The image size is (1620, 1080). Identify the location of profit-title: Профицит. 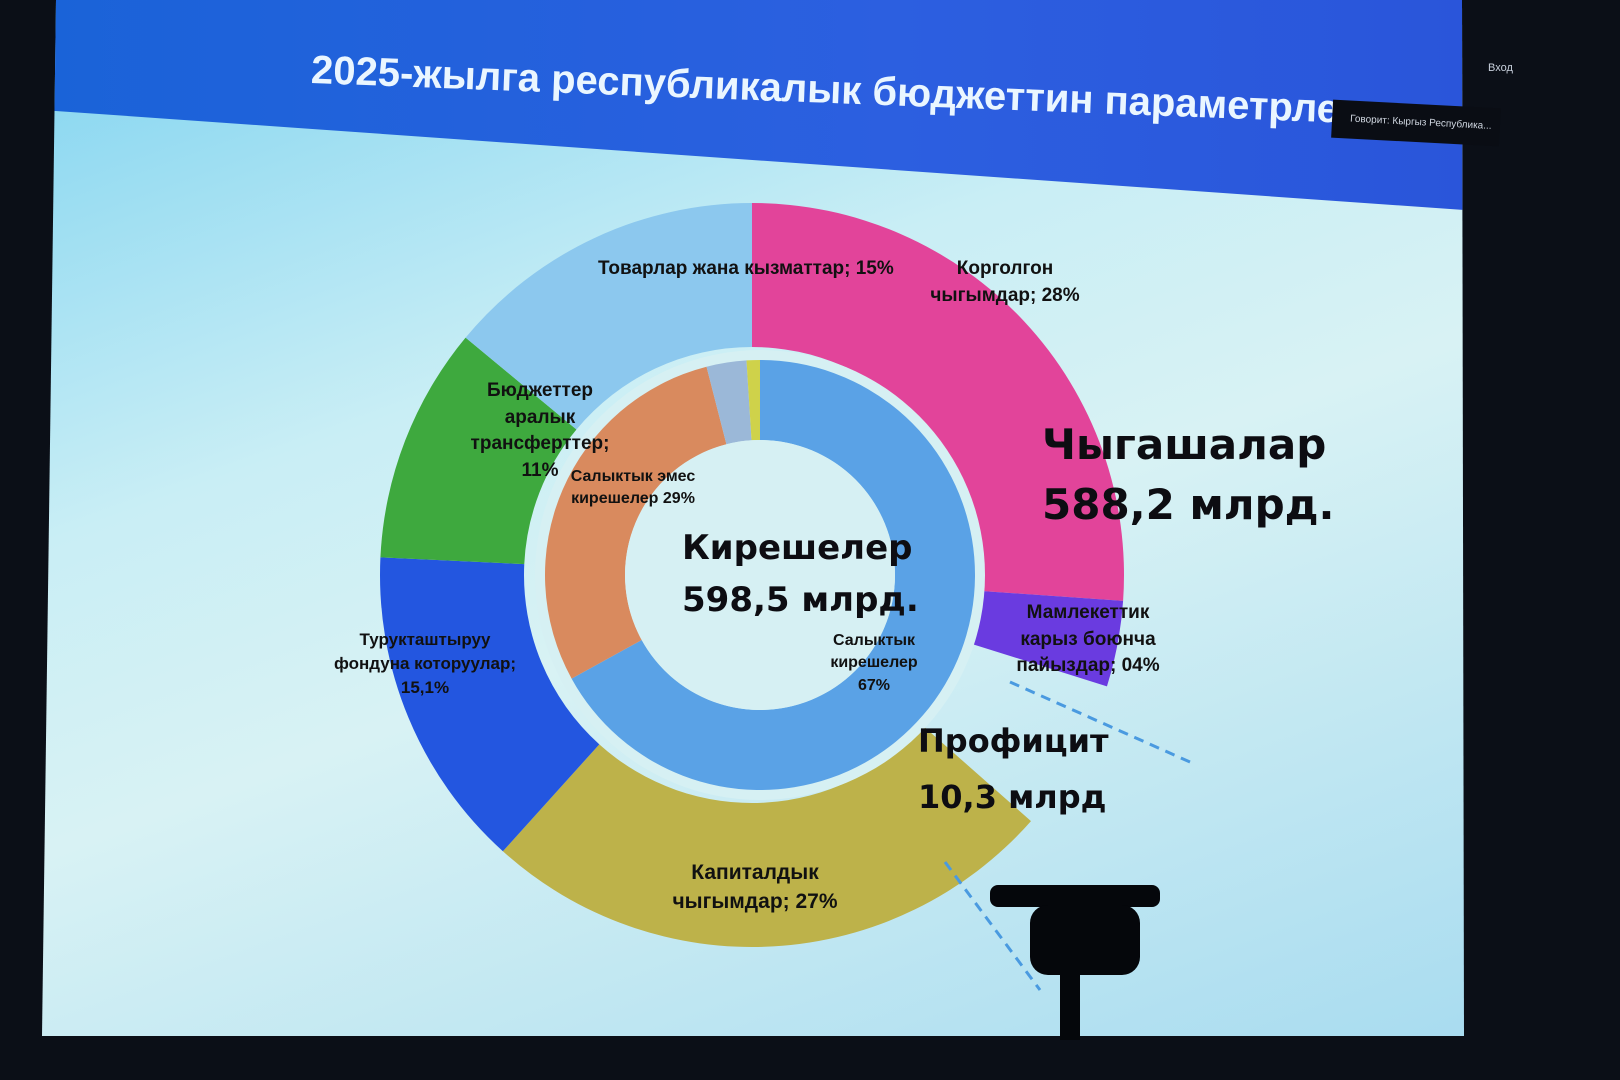
(1013, 741).